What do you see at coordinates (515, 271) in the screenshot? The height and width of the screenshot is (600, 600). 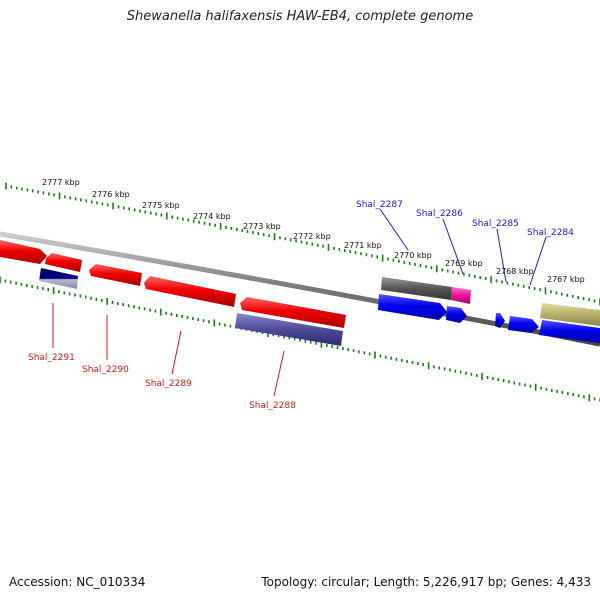 I see `tick-label: 2768 kbp` at bounding box center [515, 271].